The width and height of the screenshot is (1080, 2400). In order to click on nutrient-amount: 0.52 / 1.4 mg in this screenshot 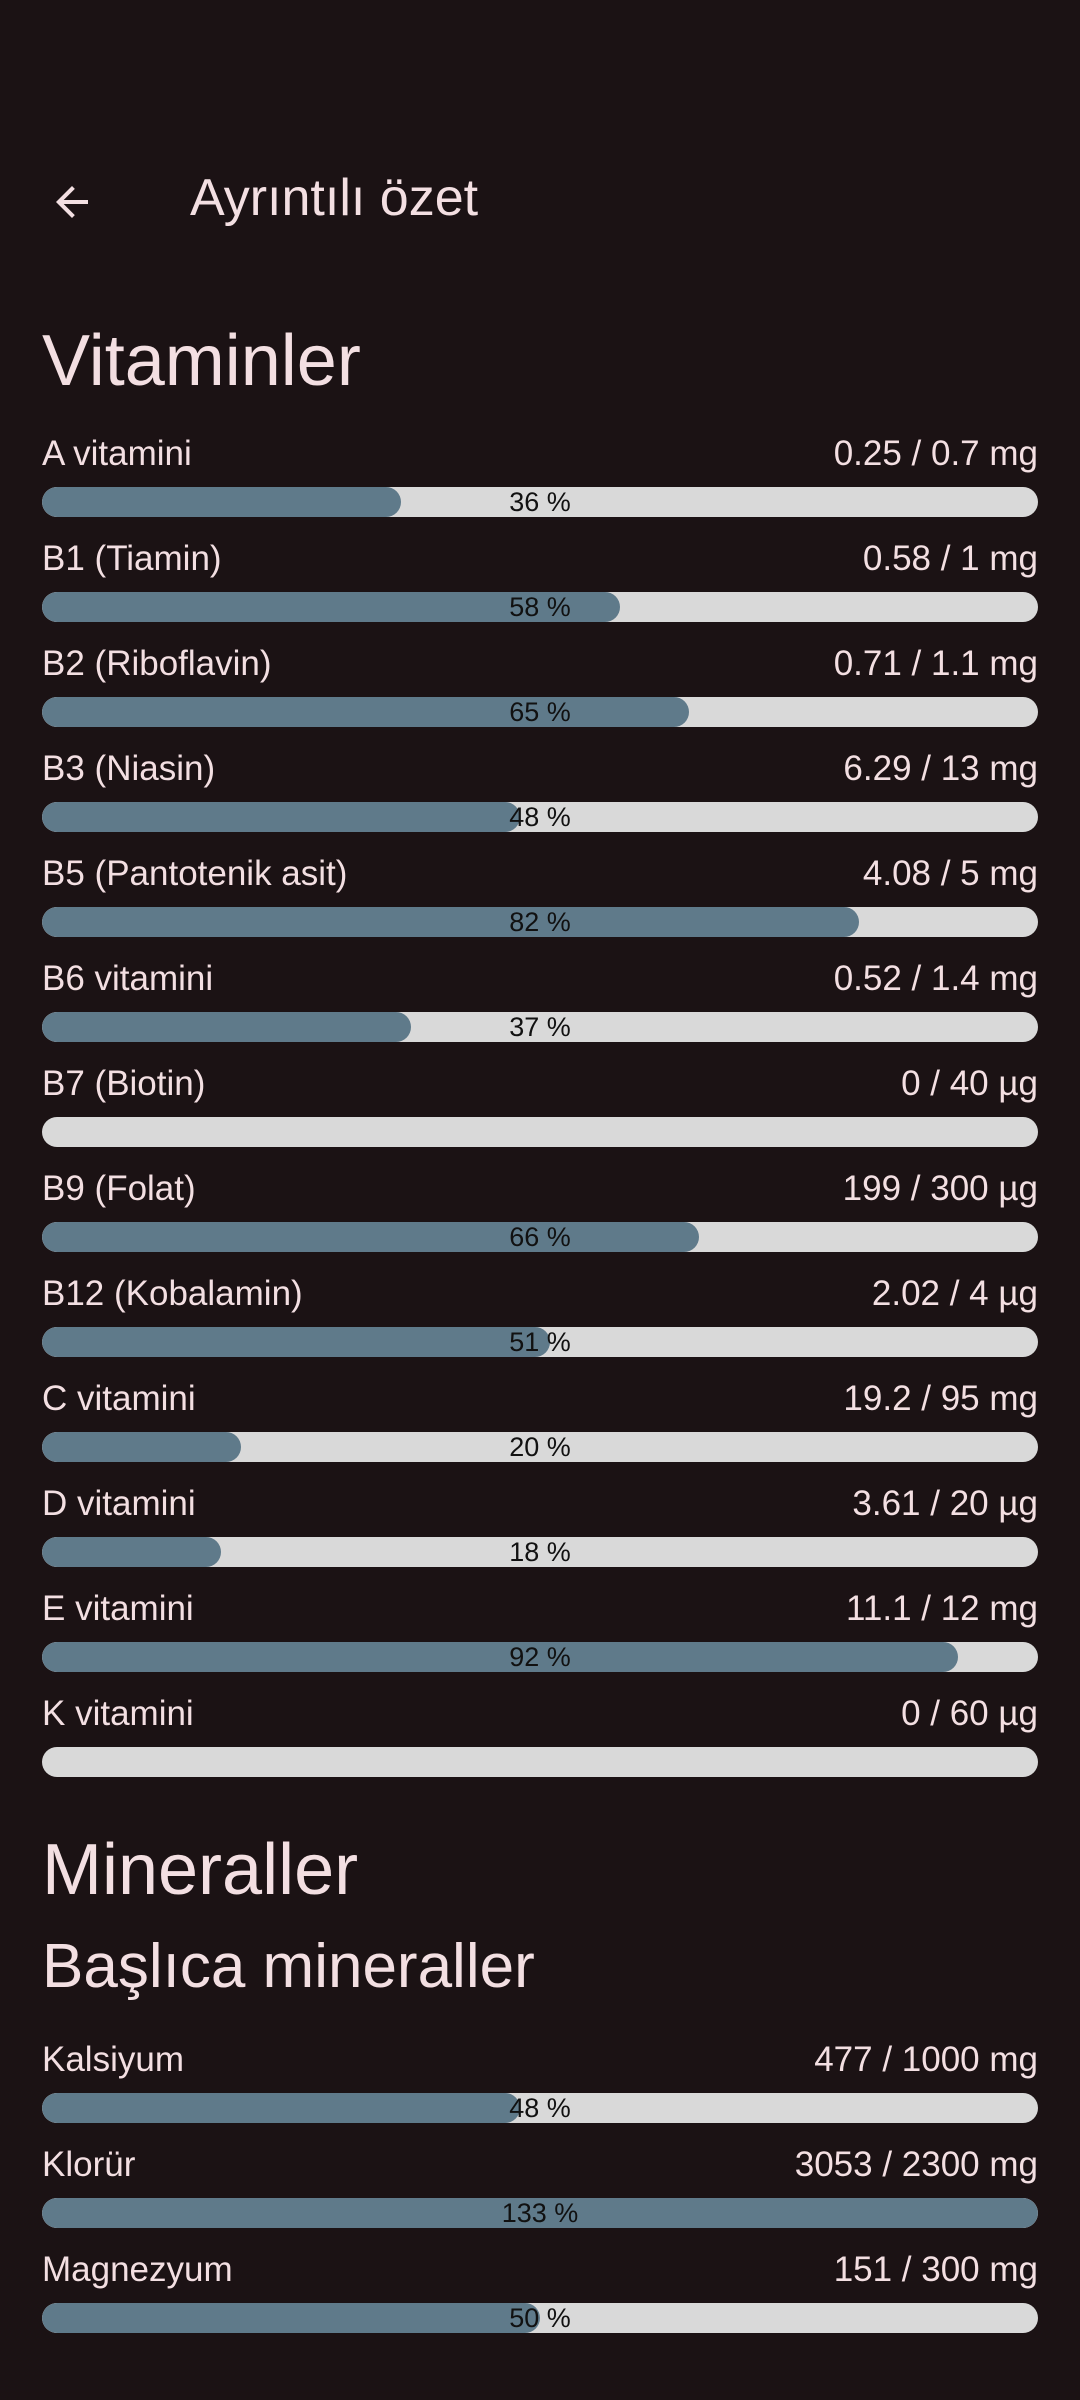, I will do `click(935, 978)`.